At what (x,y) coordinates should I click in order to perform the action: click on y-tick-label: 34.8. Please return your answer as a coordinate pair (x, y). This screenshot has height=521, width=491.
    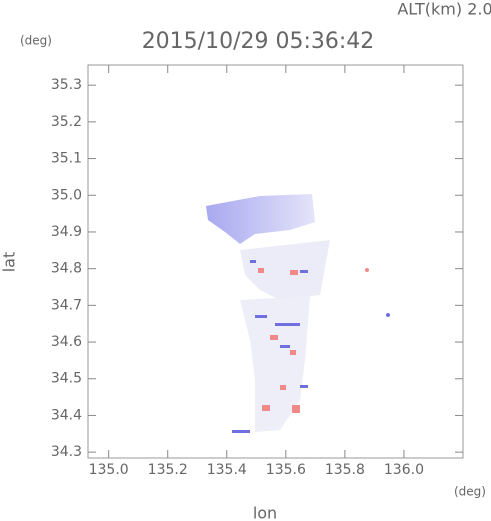
    Looking at the image, I should click on (66, 269).